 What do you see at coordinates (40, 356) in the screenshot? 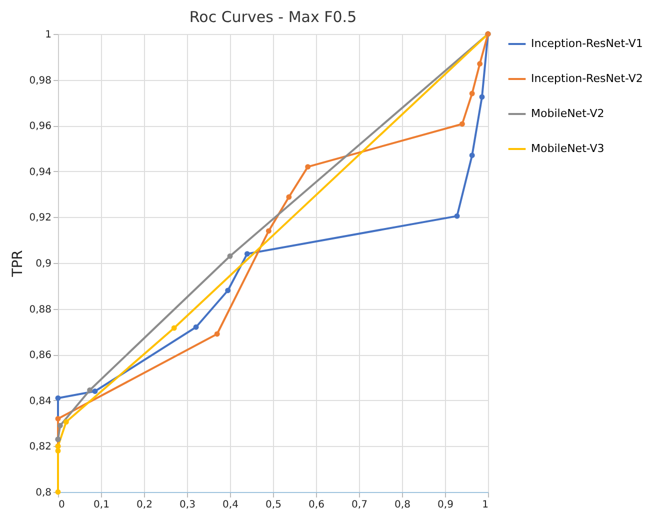
I see `y-tick-label: 0,86` at bounding box center [40, 356].